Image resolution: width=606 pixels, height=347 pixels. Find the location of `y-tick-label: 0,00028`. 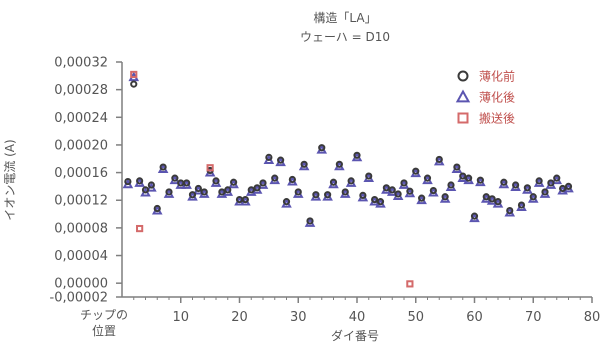

y-tick-label: 0,00028 is located at coordinates (81, 90).